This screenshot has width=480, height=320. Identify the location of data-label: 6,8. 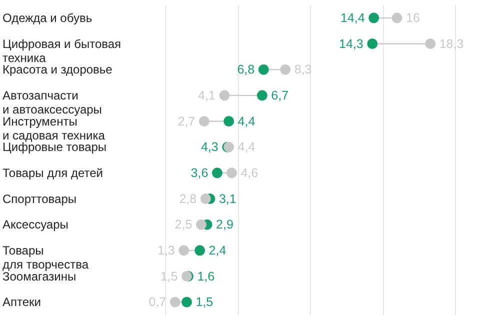
(246, 69).